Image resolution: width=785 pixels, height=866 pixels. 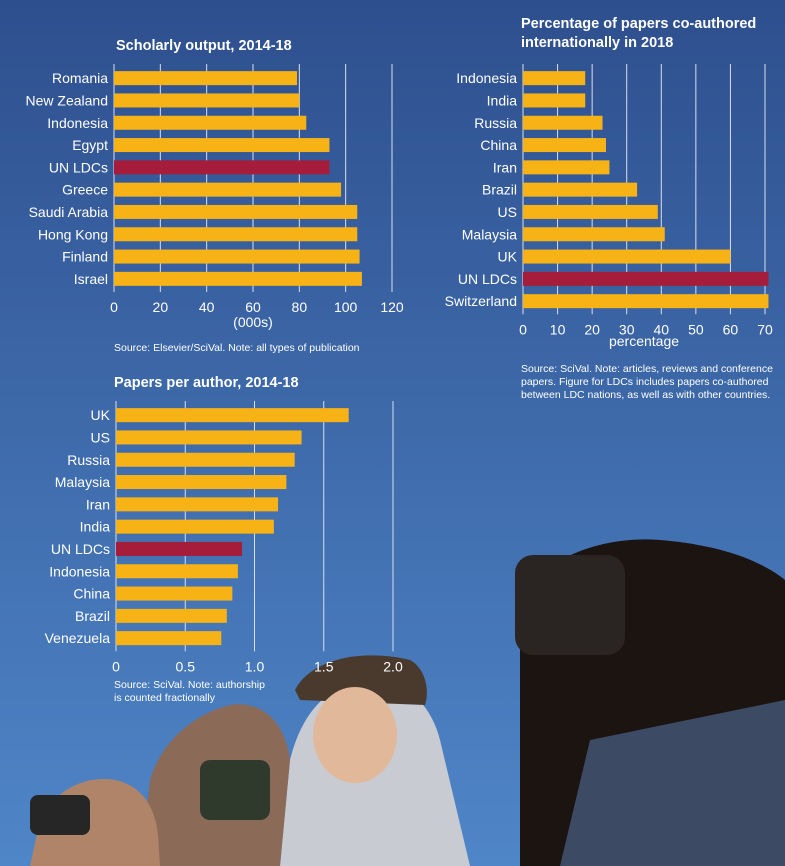 I want to click on papers-category-label: Iran, so click(x=98, y=504).